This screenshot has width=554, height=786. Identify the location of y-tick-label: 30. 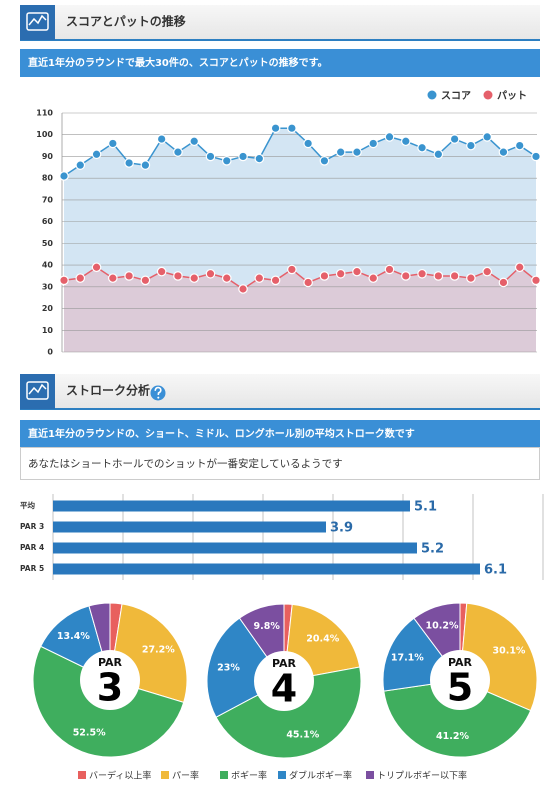
(48, 286).